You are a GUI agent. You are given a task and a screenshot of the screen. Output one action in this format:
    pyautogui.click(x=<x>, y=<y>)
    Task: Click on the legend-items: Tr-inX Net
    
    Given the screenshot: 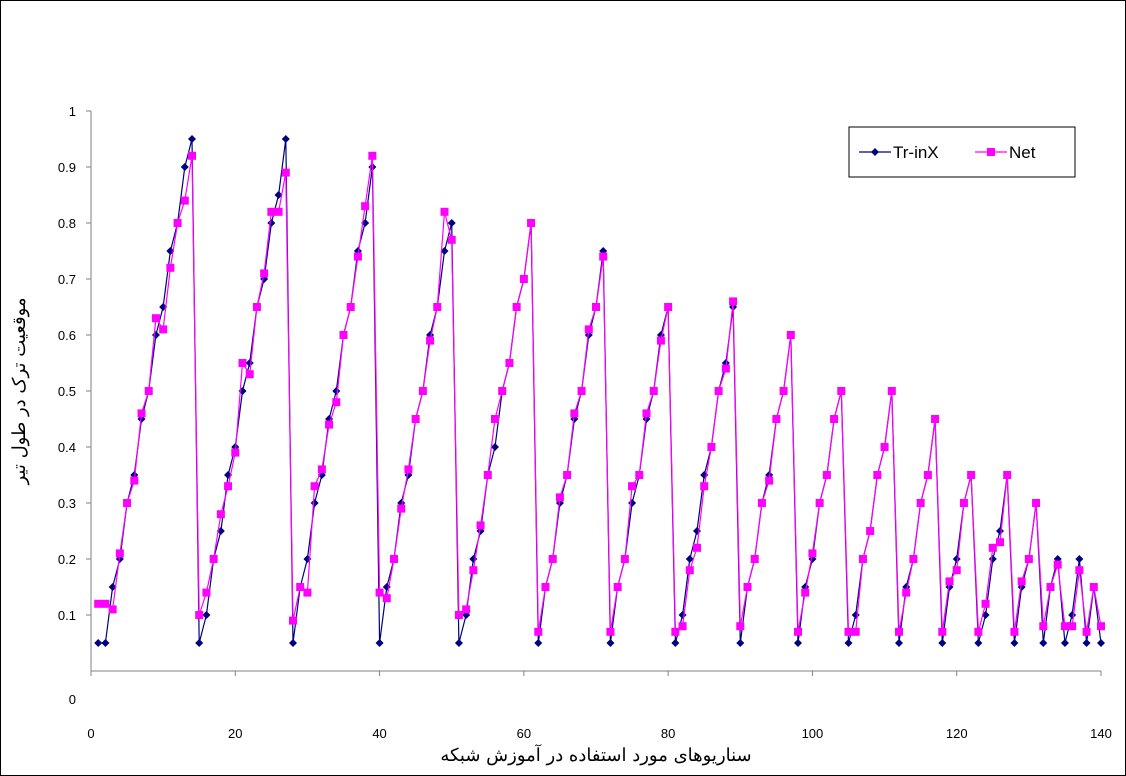 What is the action you would take?
    pyautogui.click(x=947, y=152)
    